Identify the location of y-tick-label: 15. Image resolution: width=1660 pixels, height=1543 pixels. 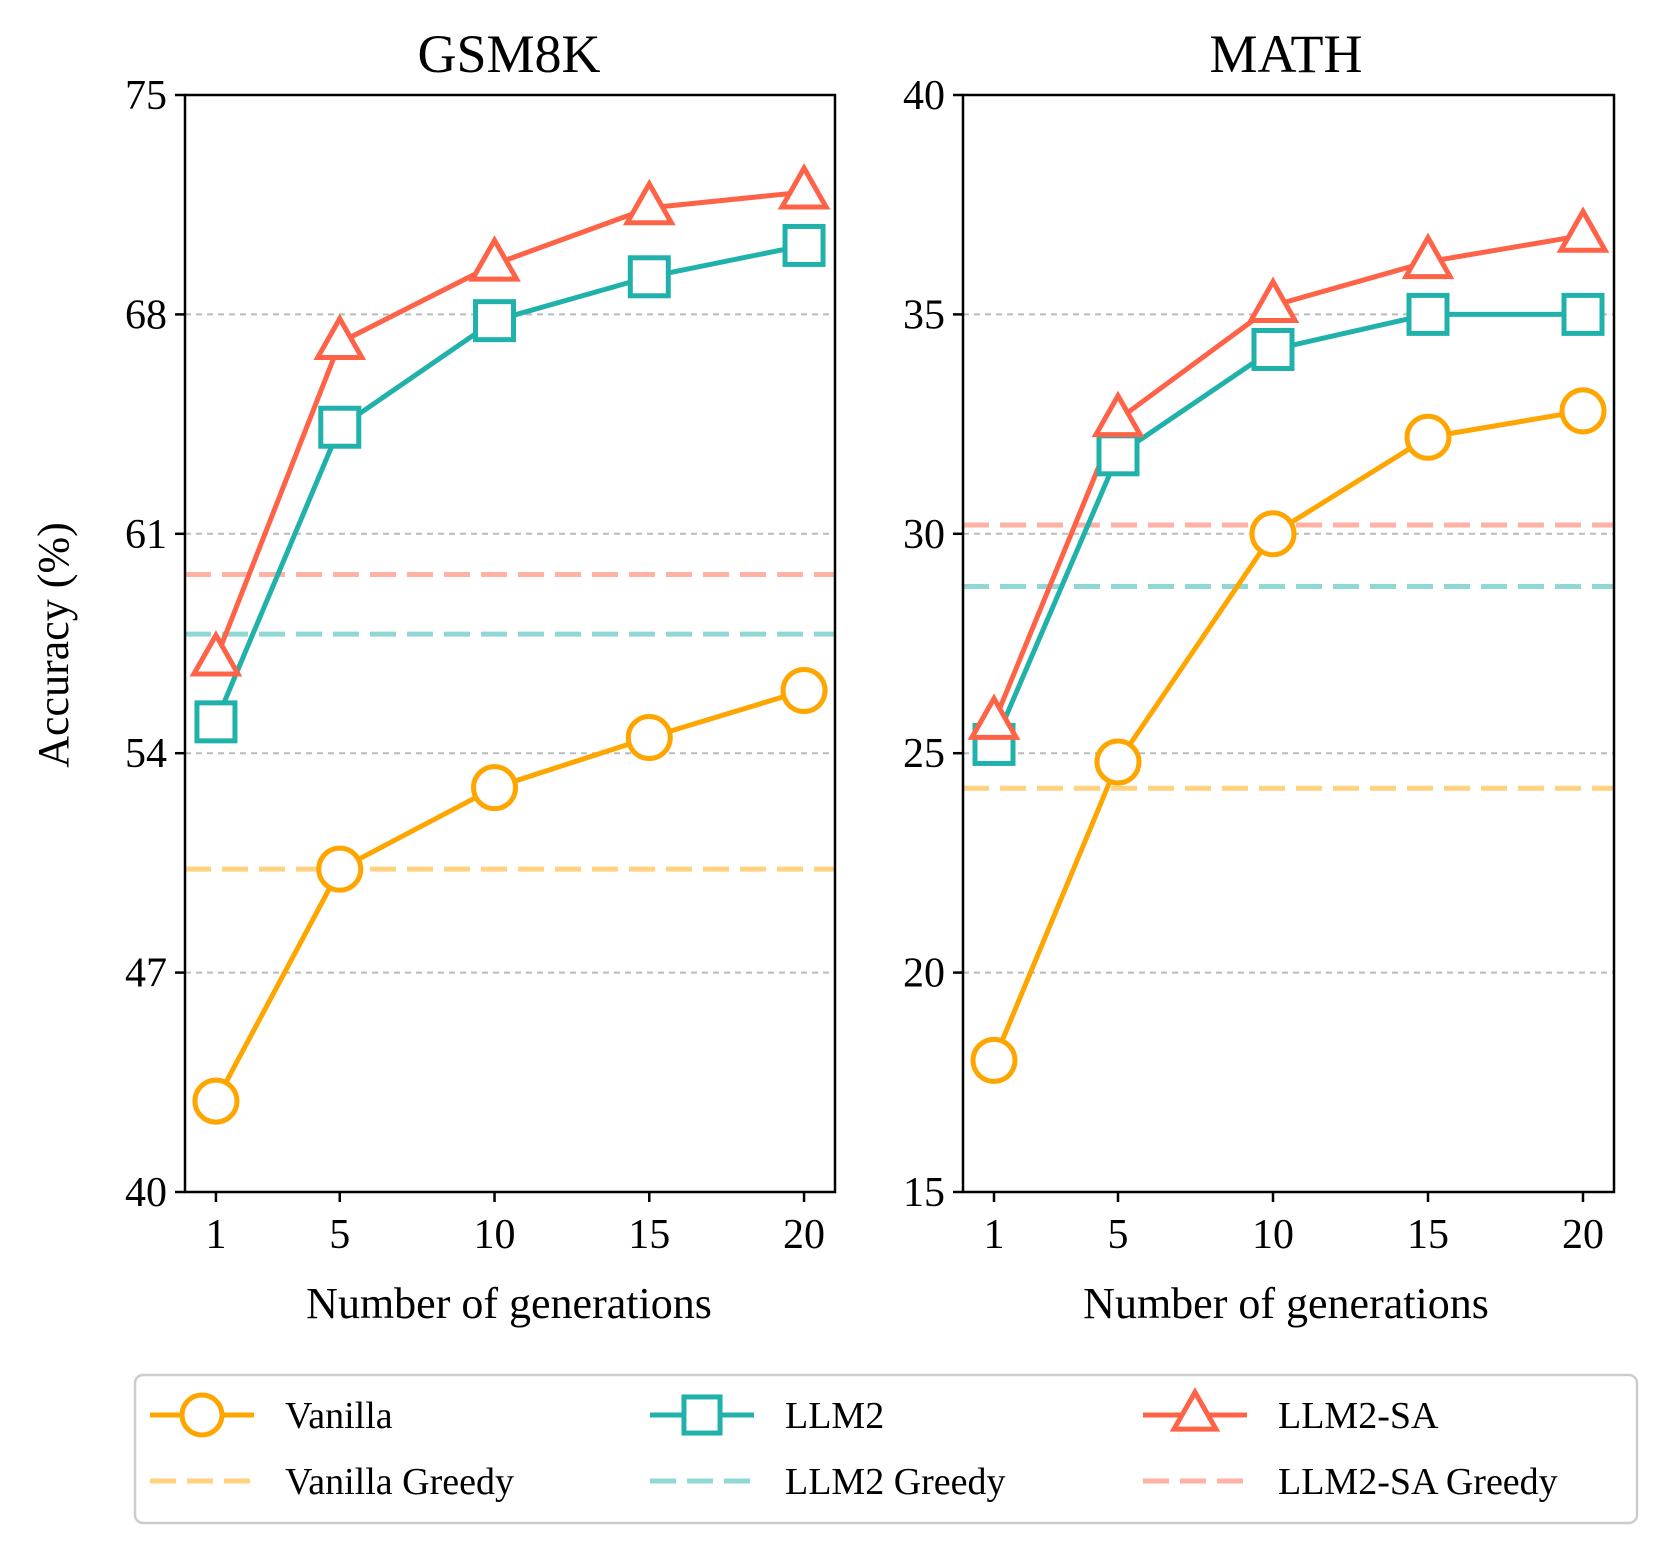
(924, 1193).